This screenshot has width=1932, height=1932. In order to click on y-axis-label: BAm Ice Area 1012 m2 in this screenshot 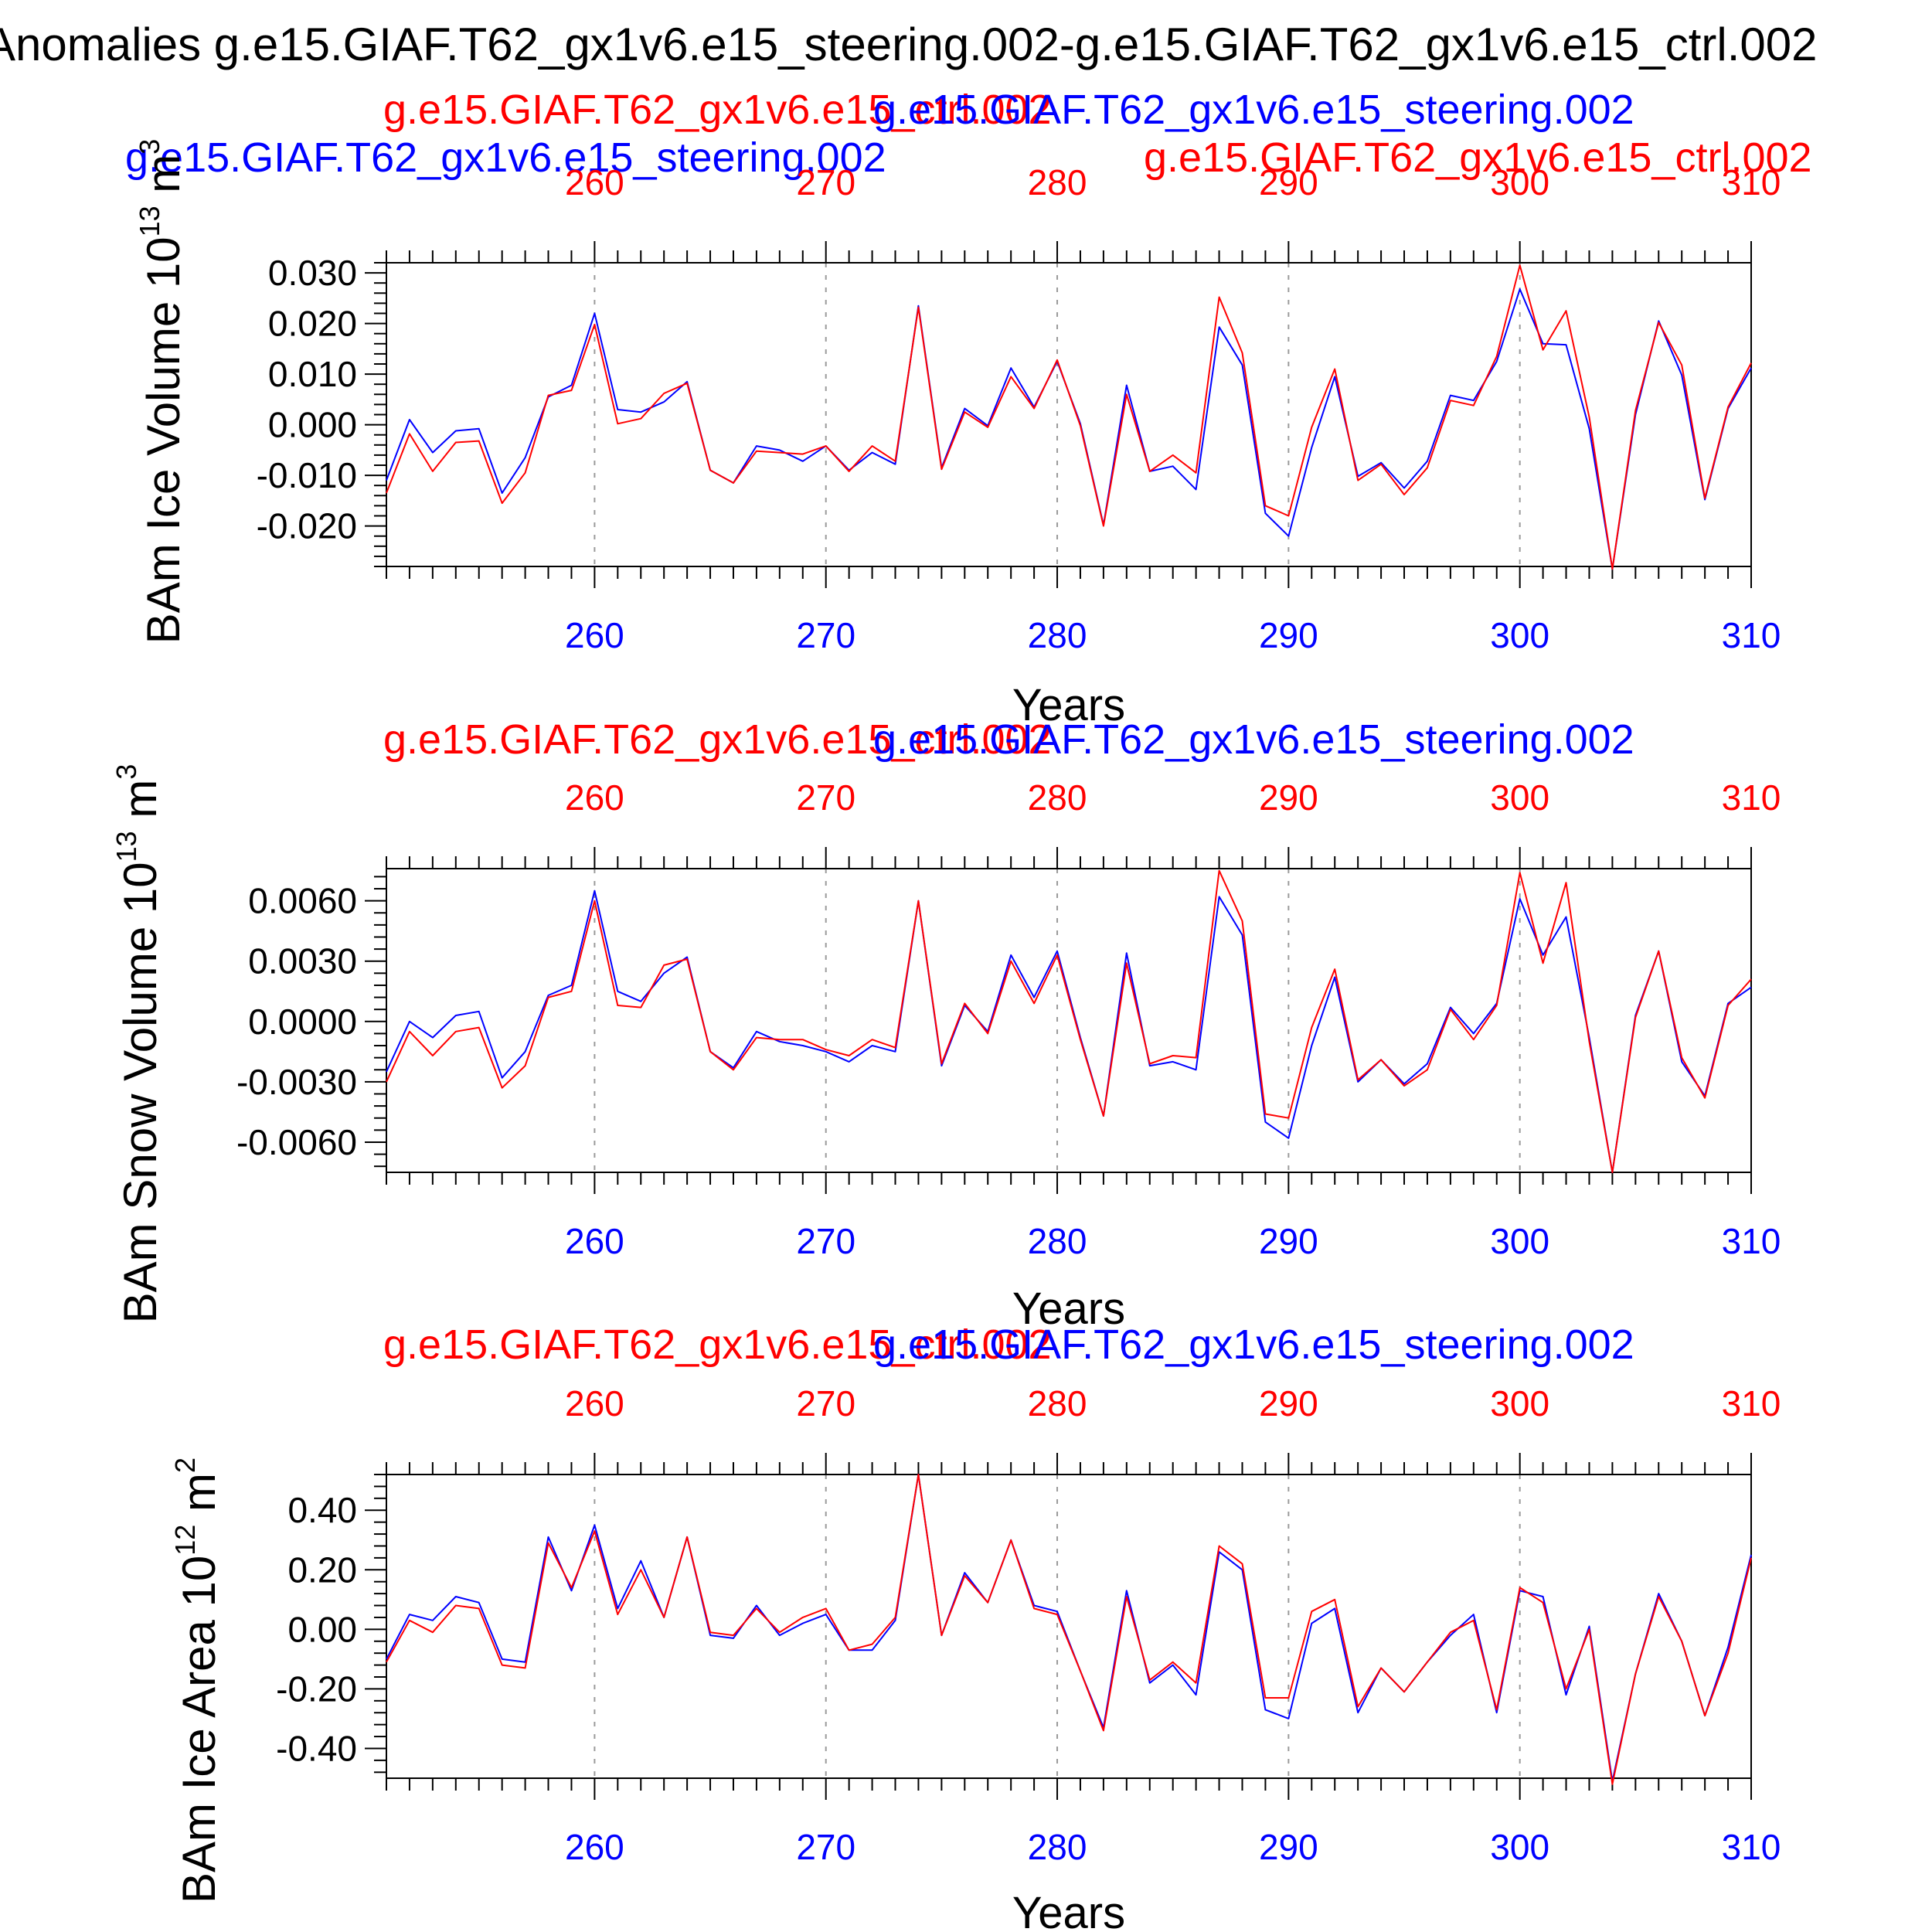, I will do `click(197, 1681)`.